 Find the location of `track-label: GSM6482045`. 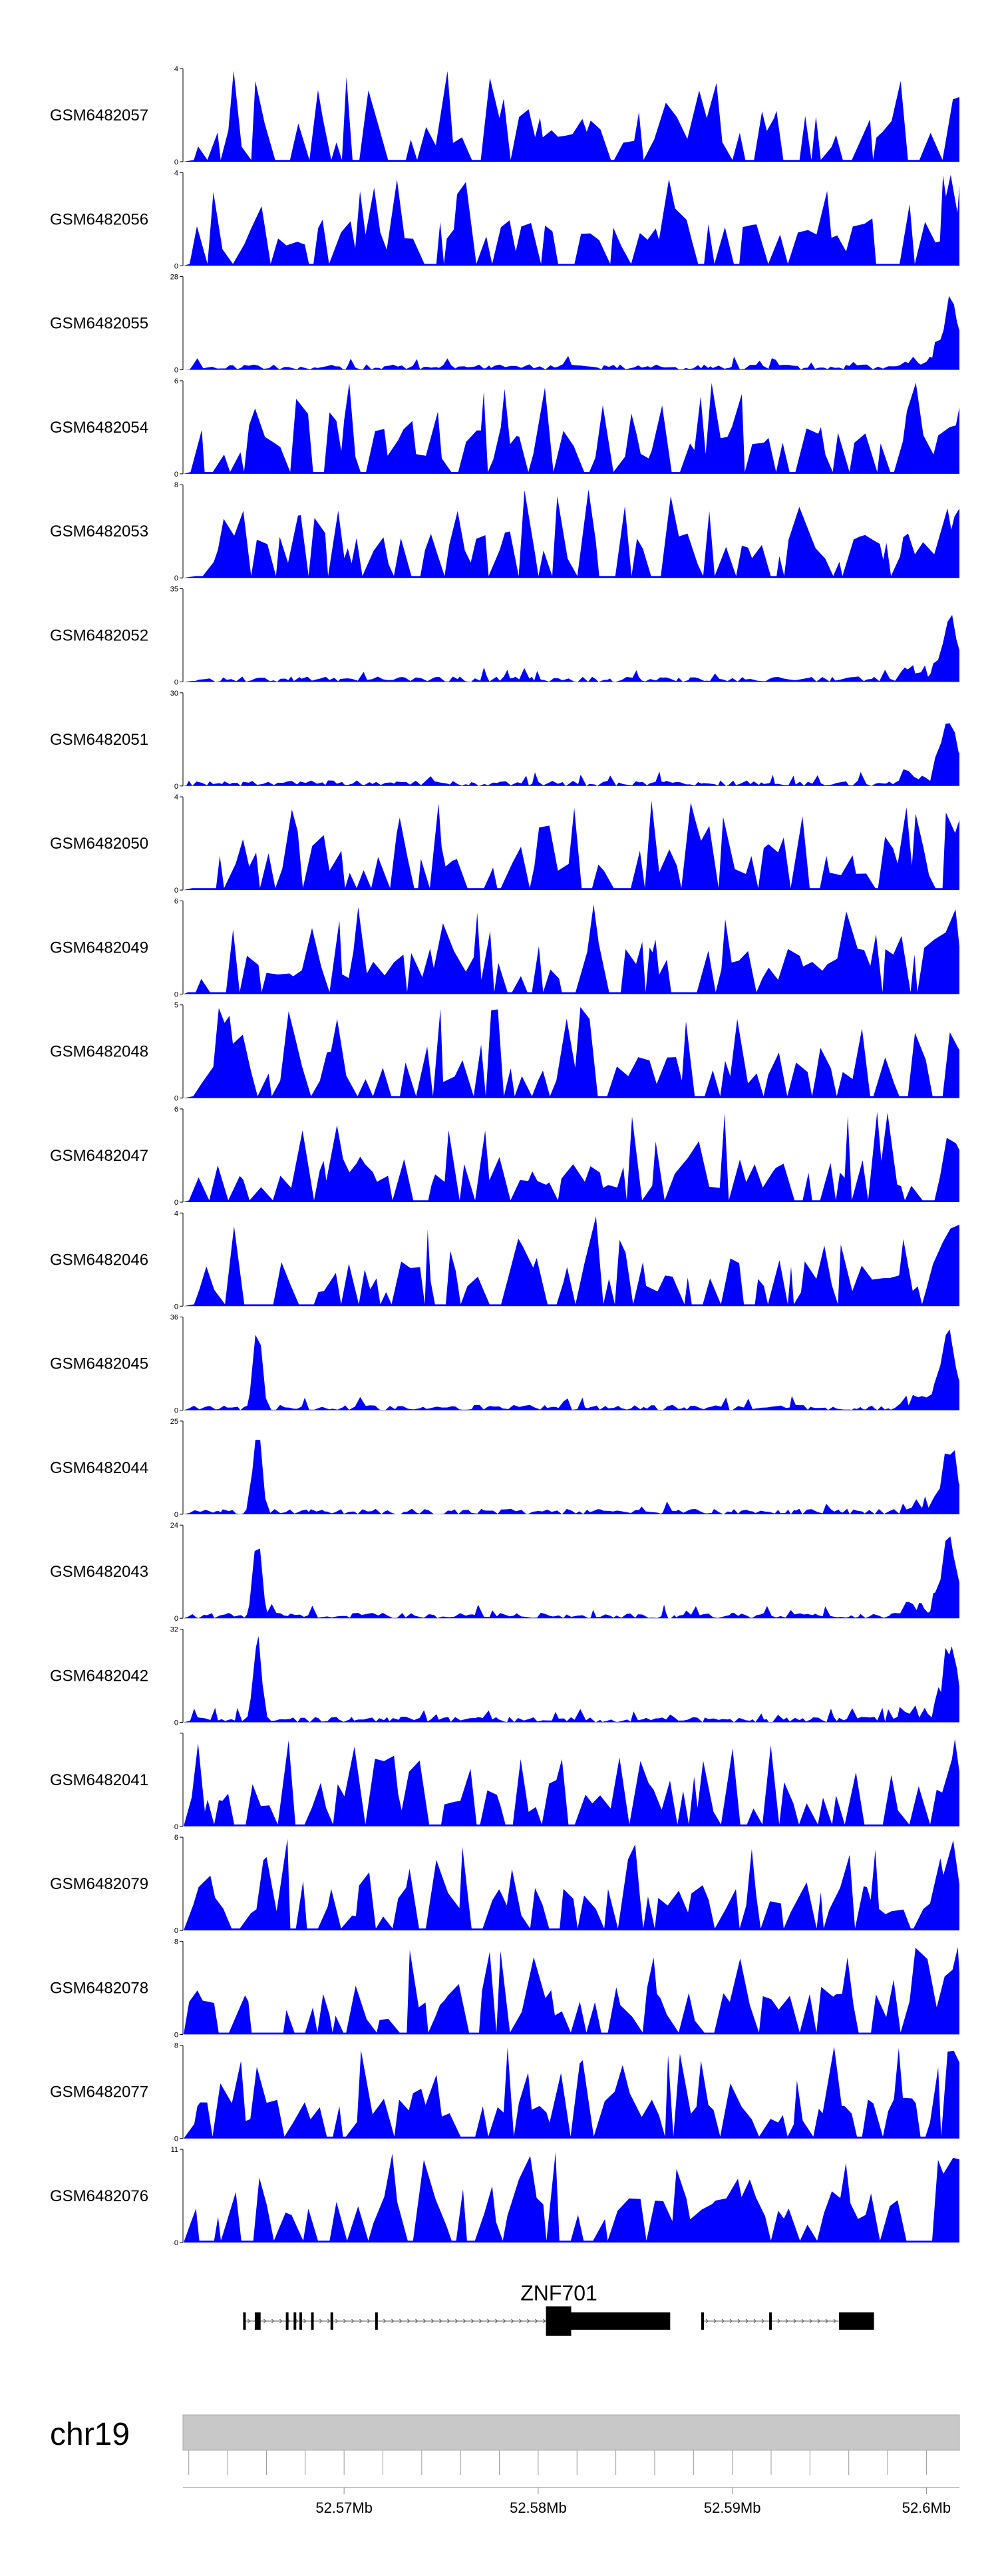

track-label: GSM6482045 is located at coordinates (99, 1364).